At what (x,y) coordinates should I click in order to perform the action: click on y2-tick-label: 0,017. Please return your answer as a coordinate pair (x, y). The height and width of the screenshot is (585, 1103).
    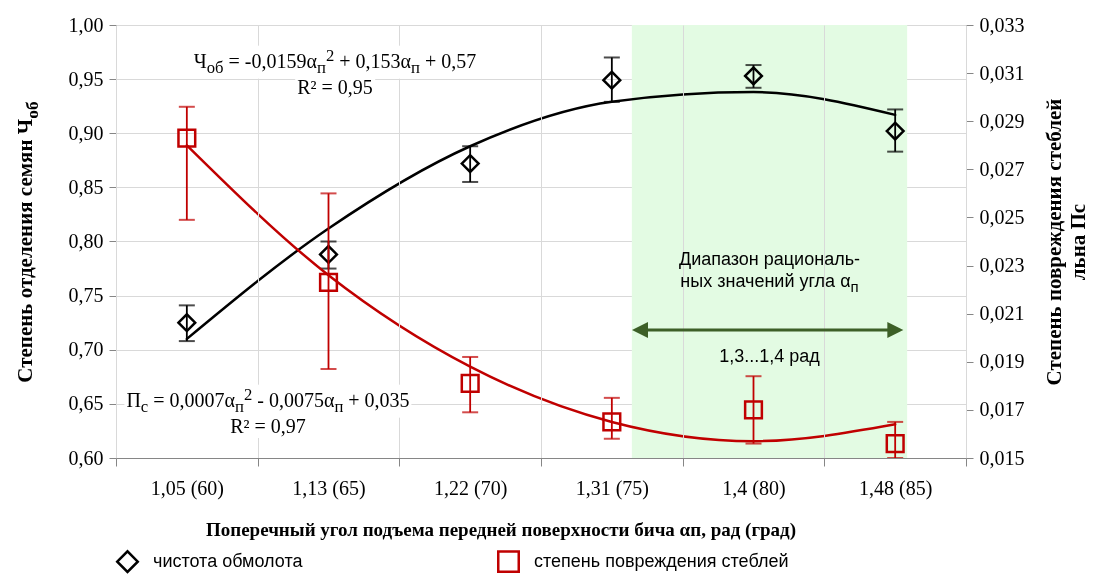
    Looking at the image, I should click on (1002, 409).